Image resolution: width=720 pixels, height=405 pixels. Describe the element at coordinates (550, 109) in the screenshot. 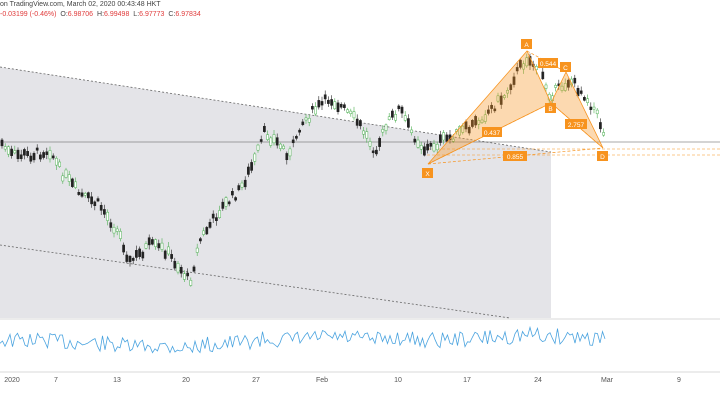

I see `svg-text: B` at that location.